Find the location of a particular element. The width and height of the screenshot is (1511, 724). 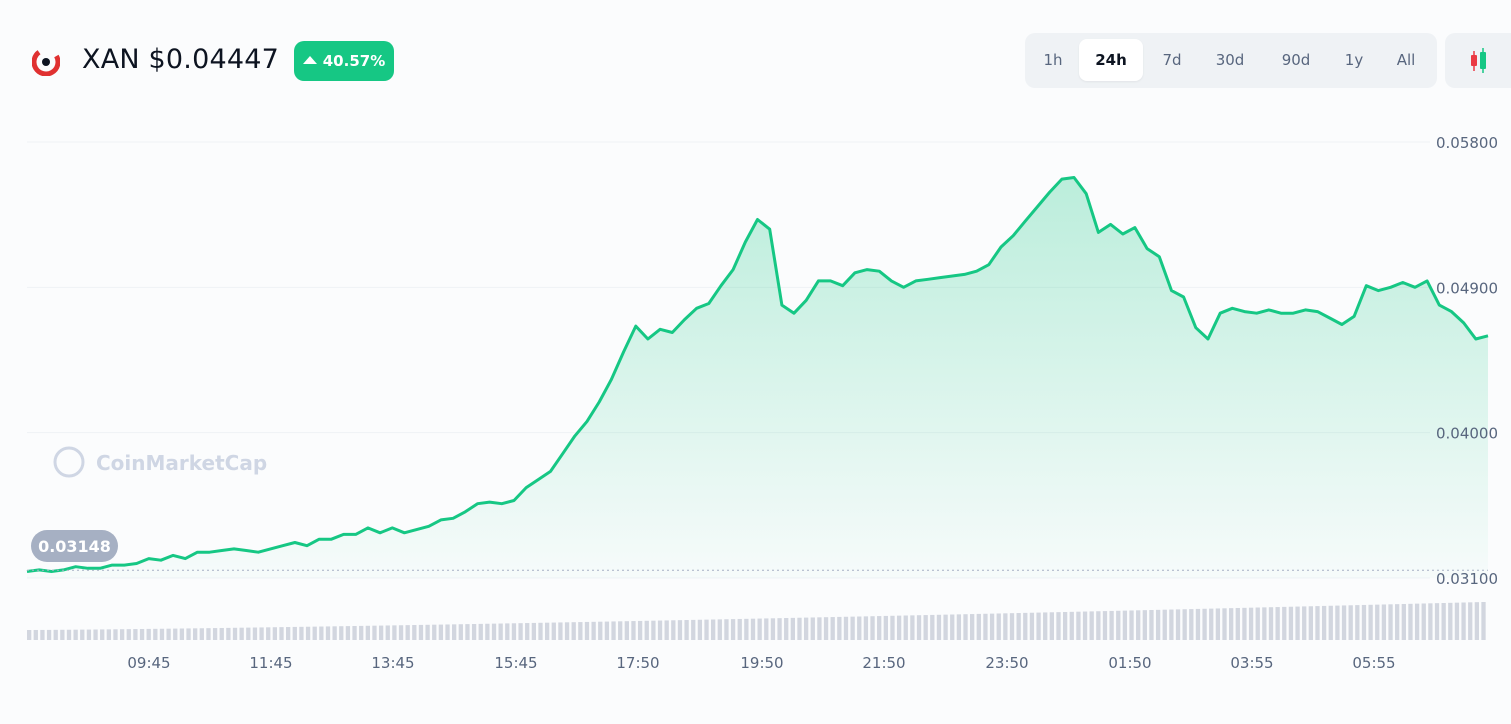

range-all-button: All is located at coordinates (1406, 60).